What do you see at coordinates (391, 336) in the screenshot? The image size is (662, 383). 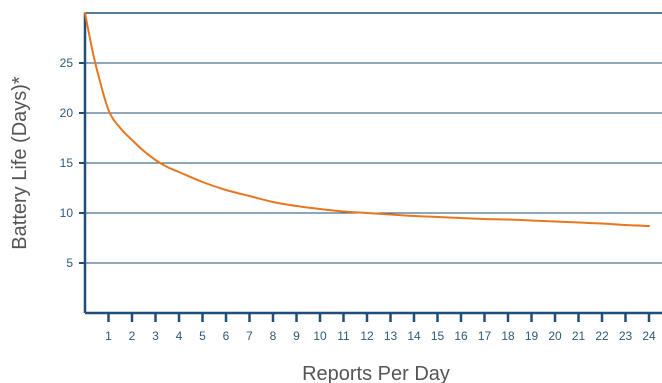 I see `x-tick-label-13: 13` at bounding box center [391, 336].